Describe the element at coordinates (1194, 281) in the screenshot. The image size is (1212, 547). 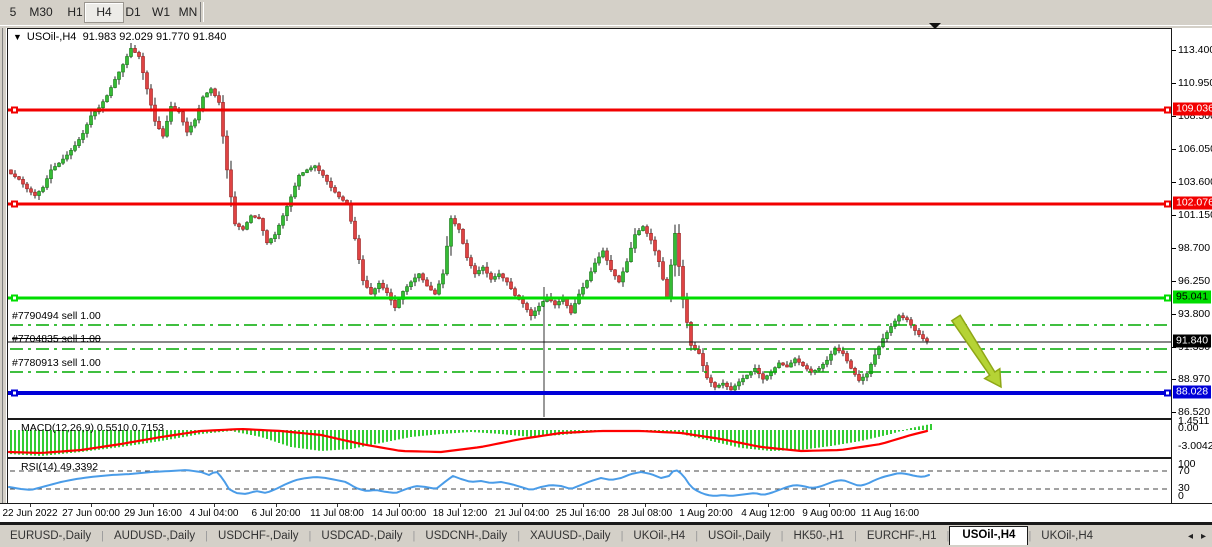
I see `price-axis-label: 96.250` at that location.